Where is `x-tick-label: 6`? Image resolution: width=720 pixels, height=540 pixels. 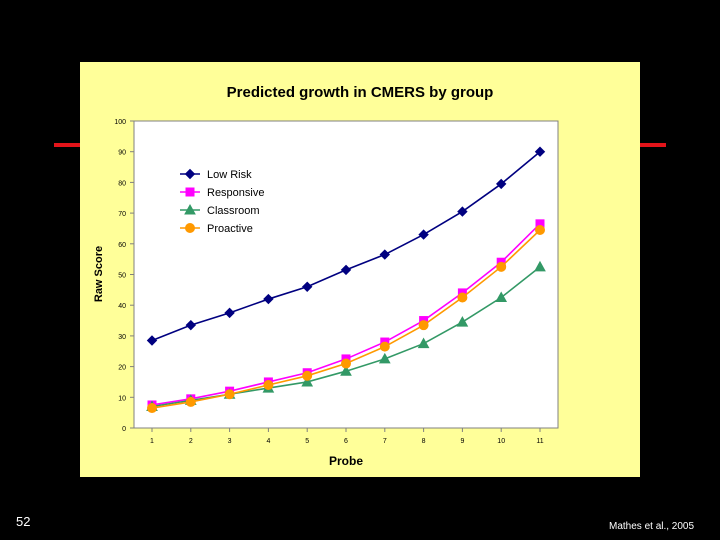 x-tick-label: 6 is located at coordinates (346, 441).